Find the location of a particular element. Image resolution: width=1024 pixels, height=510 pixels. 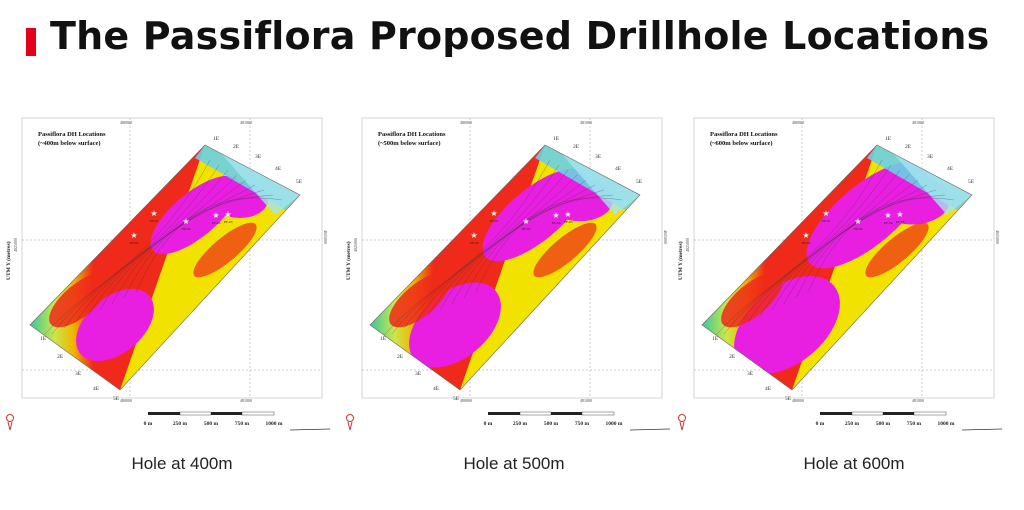

drillhole-label: PF-04 is located at coordinates (216, 223).